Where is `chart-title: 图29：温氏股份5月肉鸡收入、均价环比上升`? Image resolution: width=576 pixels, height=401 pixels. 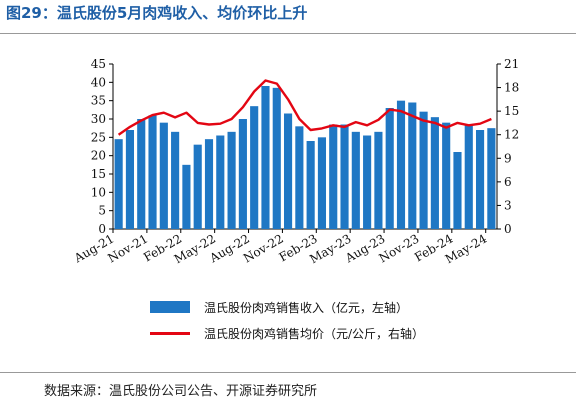
chart-title: 图29：温氏股份5月肉鸡收入、均价环比上升 is located at coordinates (157, 13).